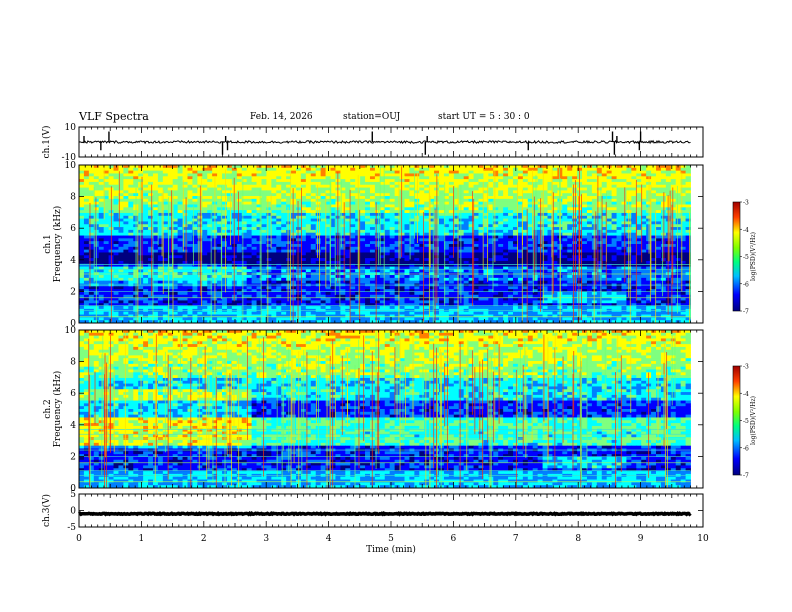 Image resolution: width=792 pixels, height=612 pixels. I want to click on x-tick-label: 6, so click(454, 539).